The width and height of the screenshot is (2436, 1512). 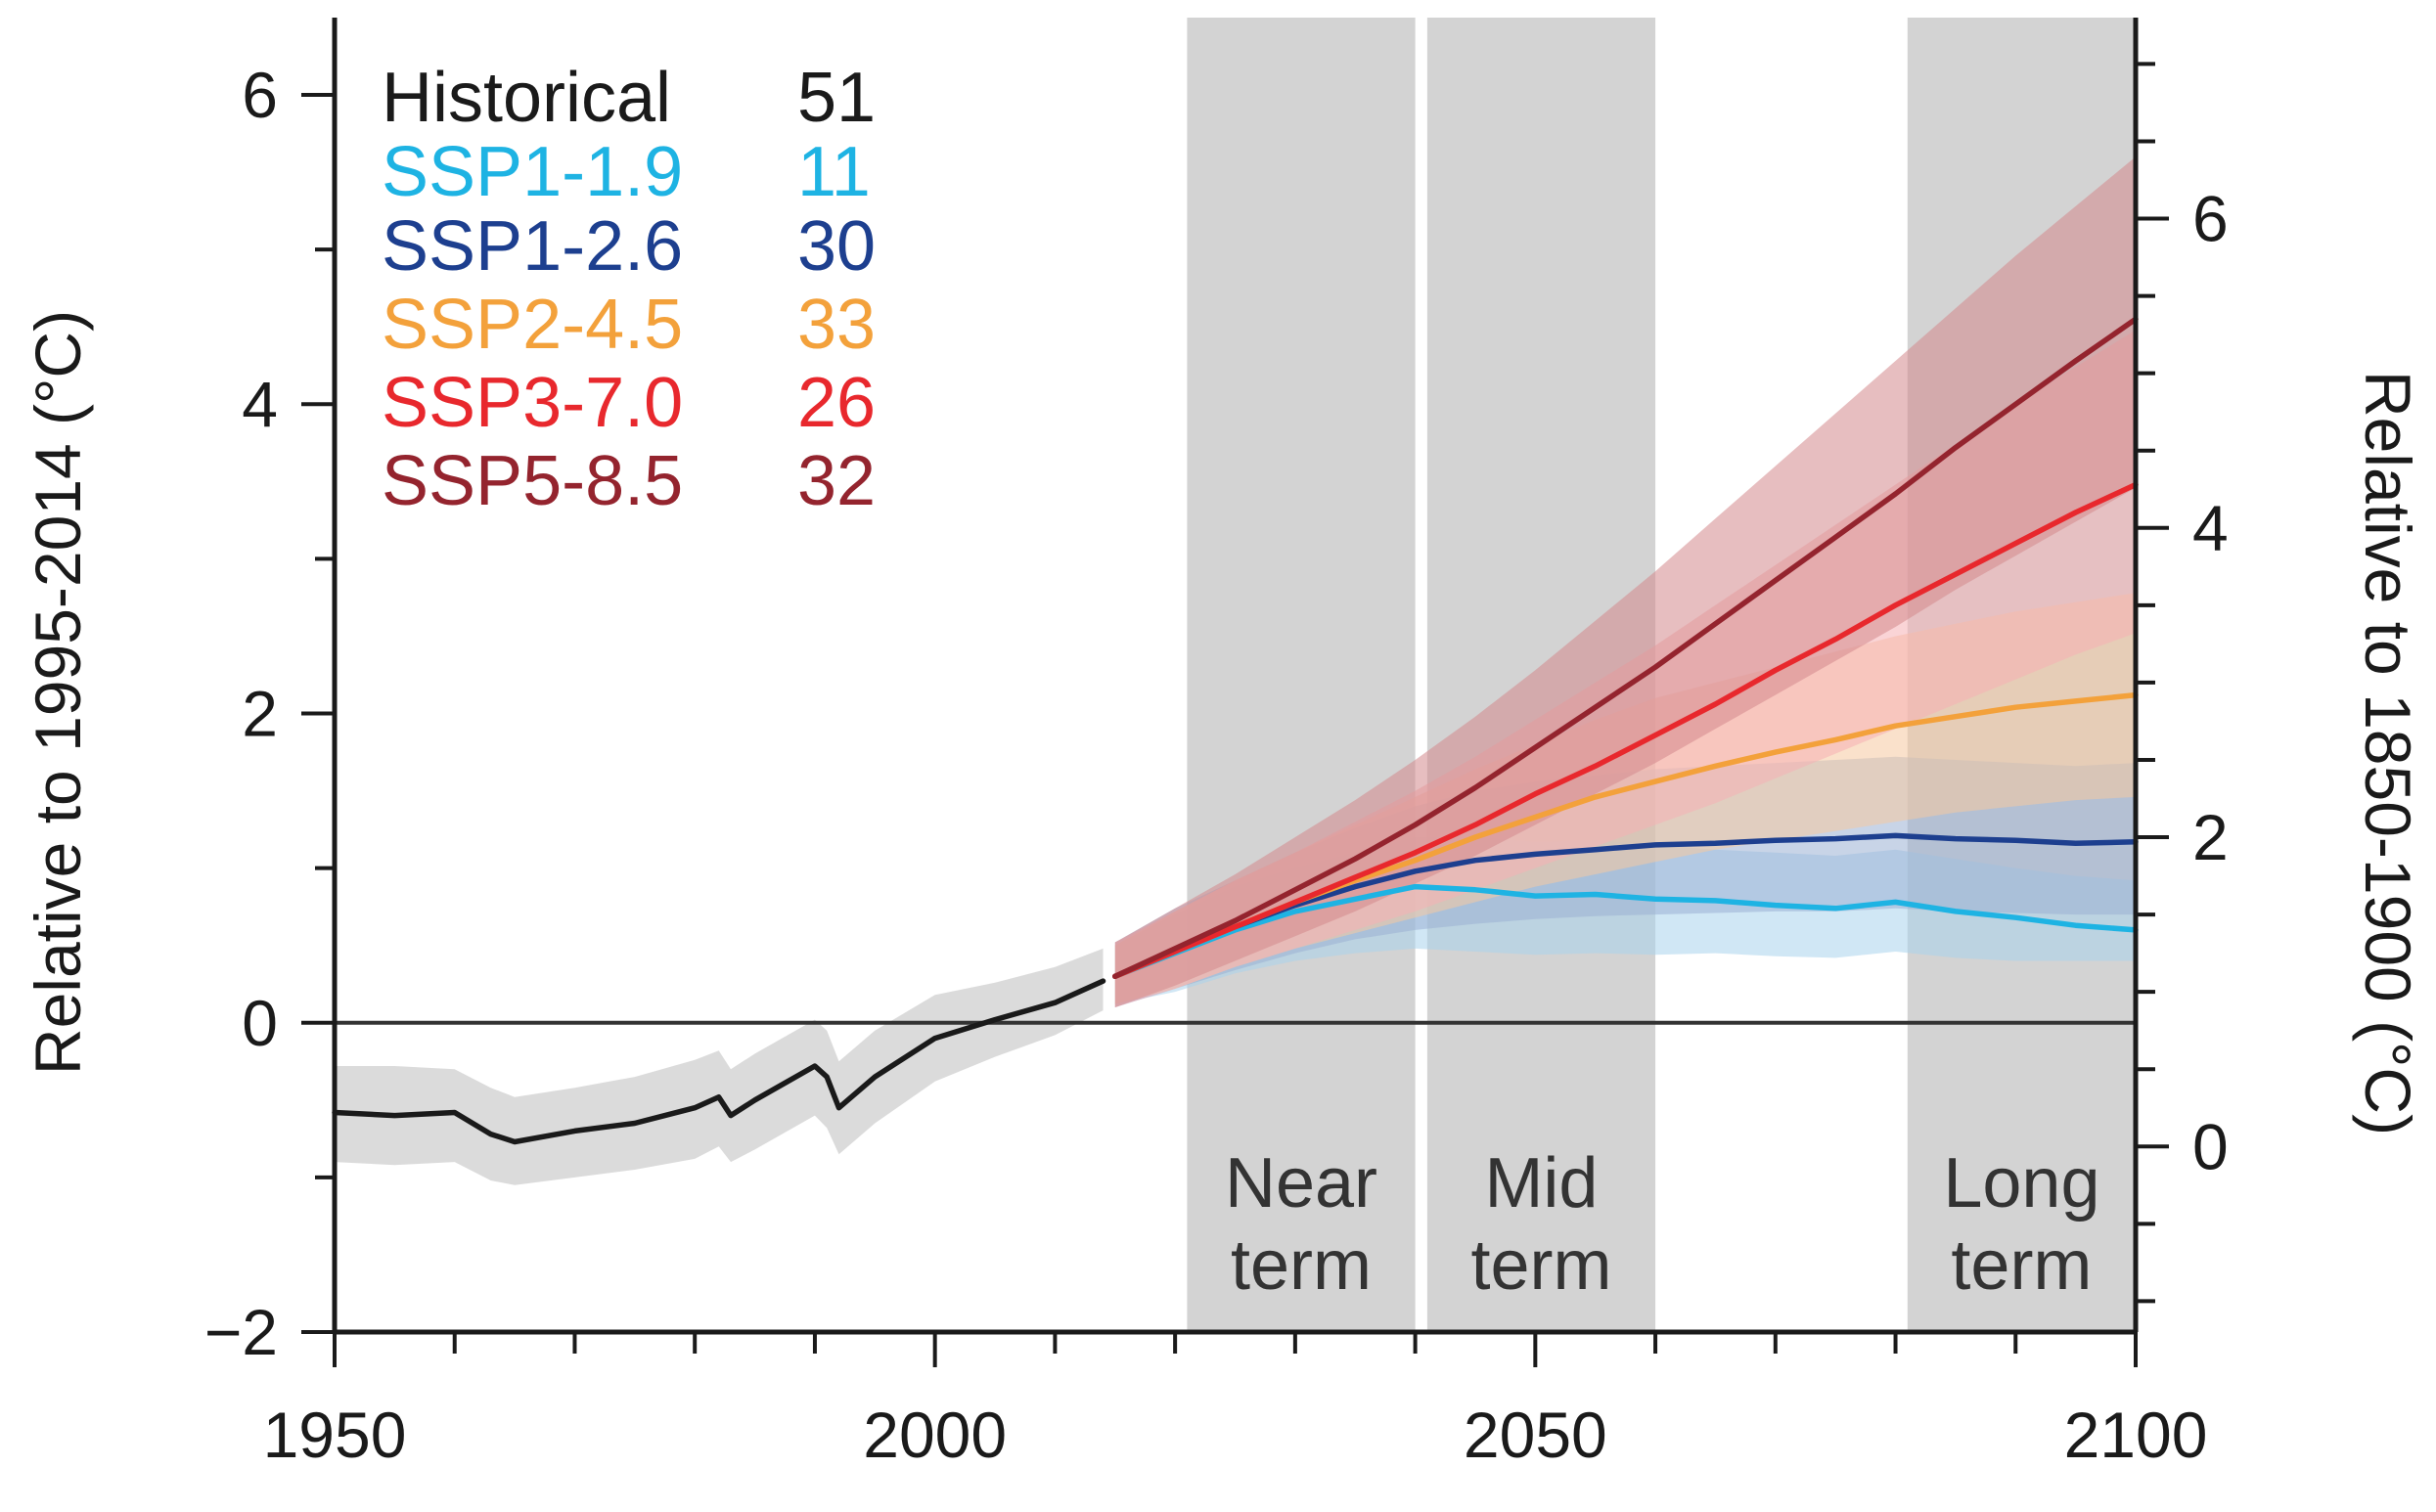 I want to click on y2-tick-label: 4, so click(x=2210, y=528).